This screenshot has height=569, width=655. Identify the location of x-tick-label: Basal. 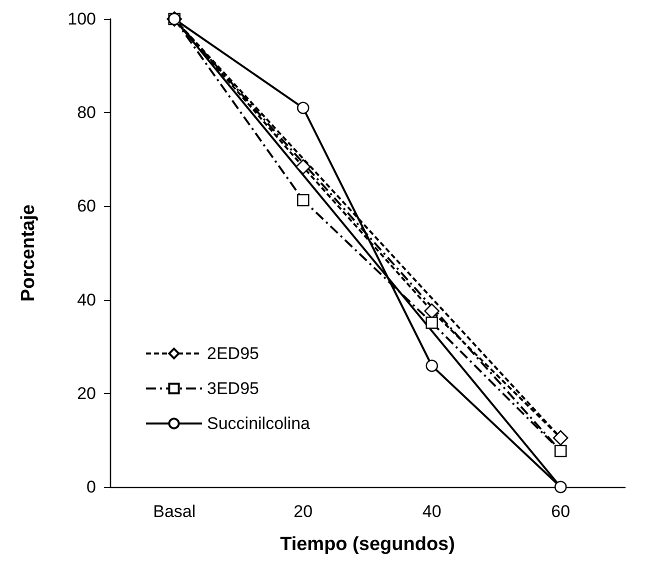
(174, 511).